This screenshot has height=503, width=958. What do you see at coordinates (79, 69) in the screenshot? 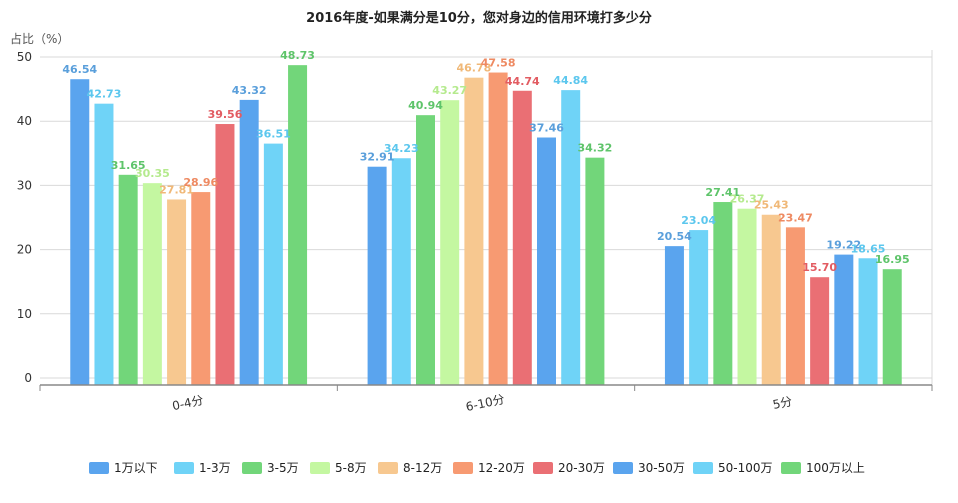
I see `bar-data-label: 46.54` at bounding box center [79, 69].